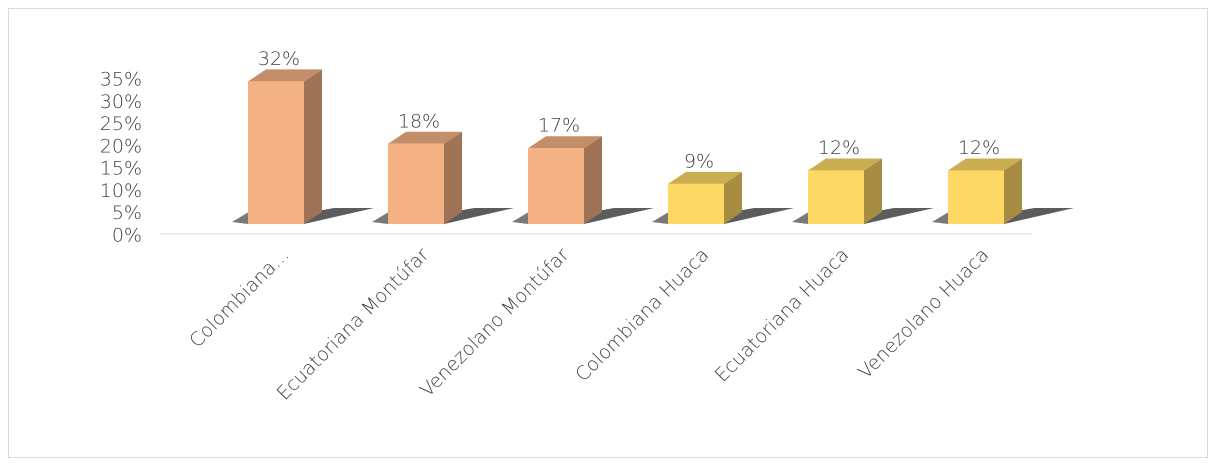 The width and height of the screenshot is (1216, 466). I want to click on y-tick-label: 0%, so click(127, 236).